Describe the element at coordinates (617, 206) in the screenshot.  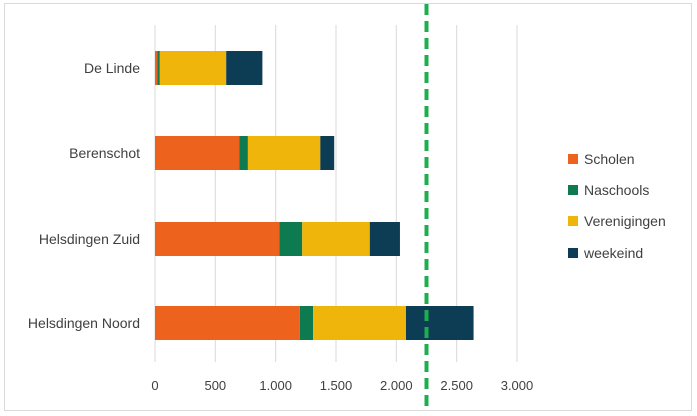
I see `legend: Scholen Naschools Verenigingen weekeind` at that location.